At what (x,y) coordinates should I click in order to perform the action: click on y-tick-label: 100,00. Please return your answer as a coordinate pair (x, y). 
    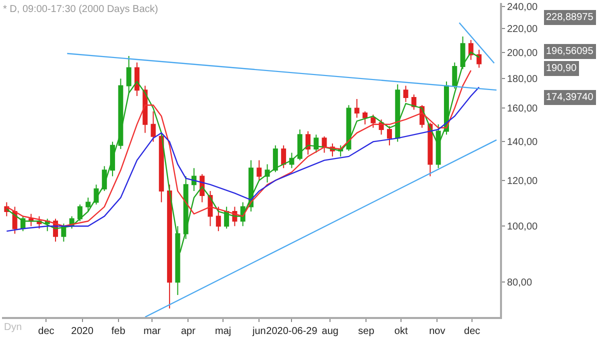
    Looking at the image, I should click on (522, 227).